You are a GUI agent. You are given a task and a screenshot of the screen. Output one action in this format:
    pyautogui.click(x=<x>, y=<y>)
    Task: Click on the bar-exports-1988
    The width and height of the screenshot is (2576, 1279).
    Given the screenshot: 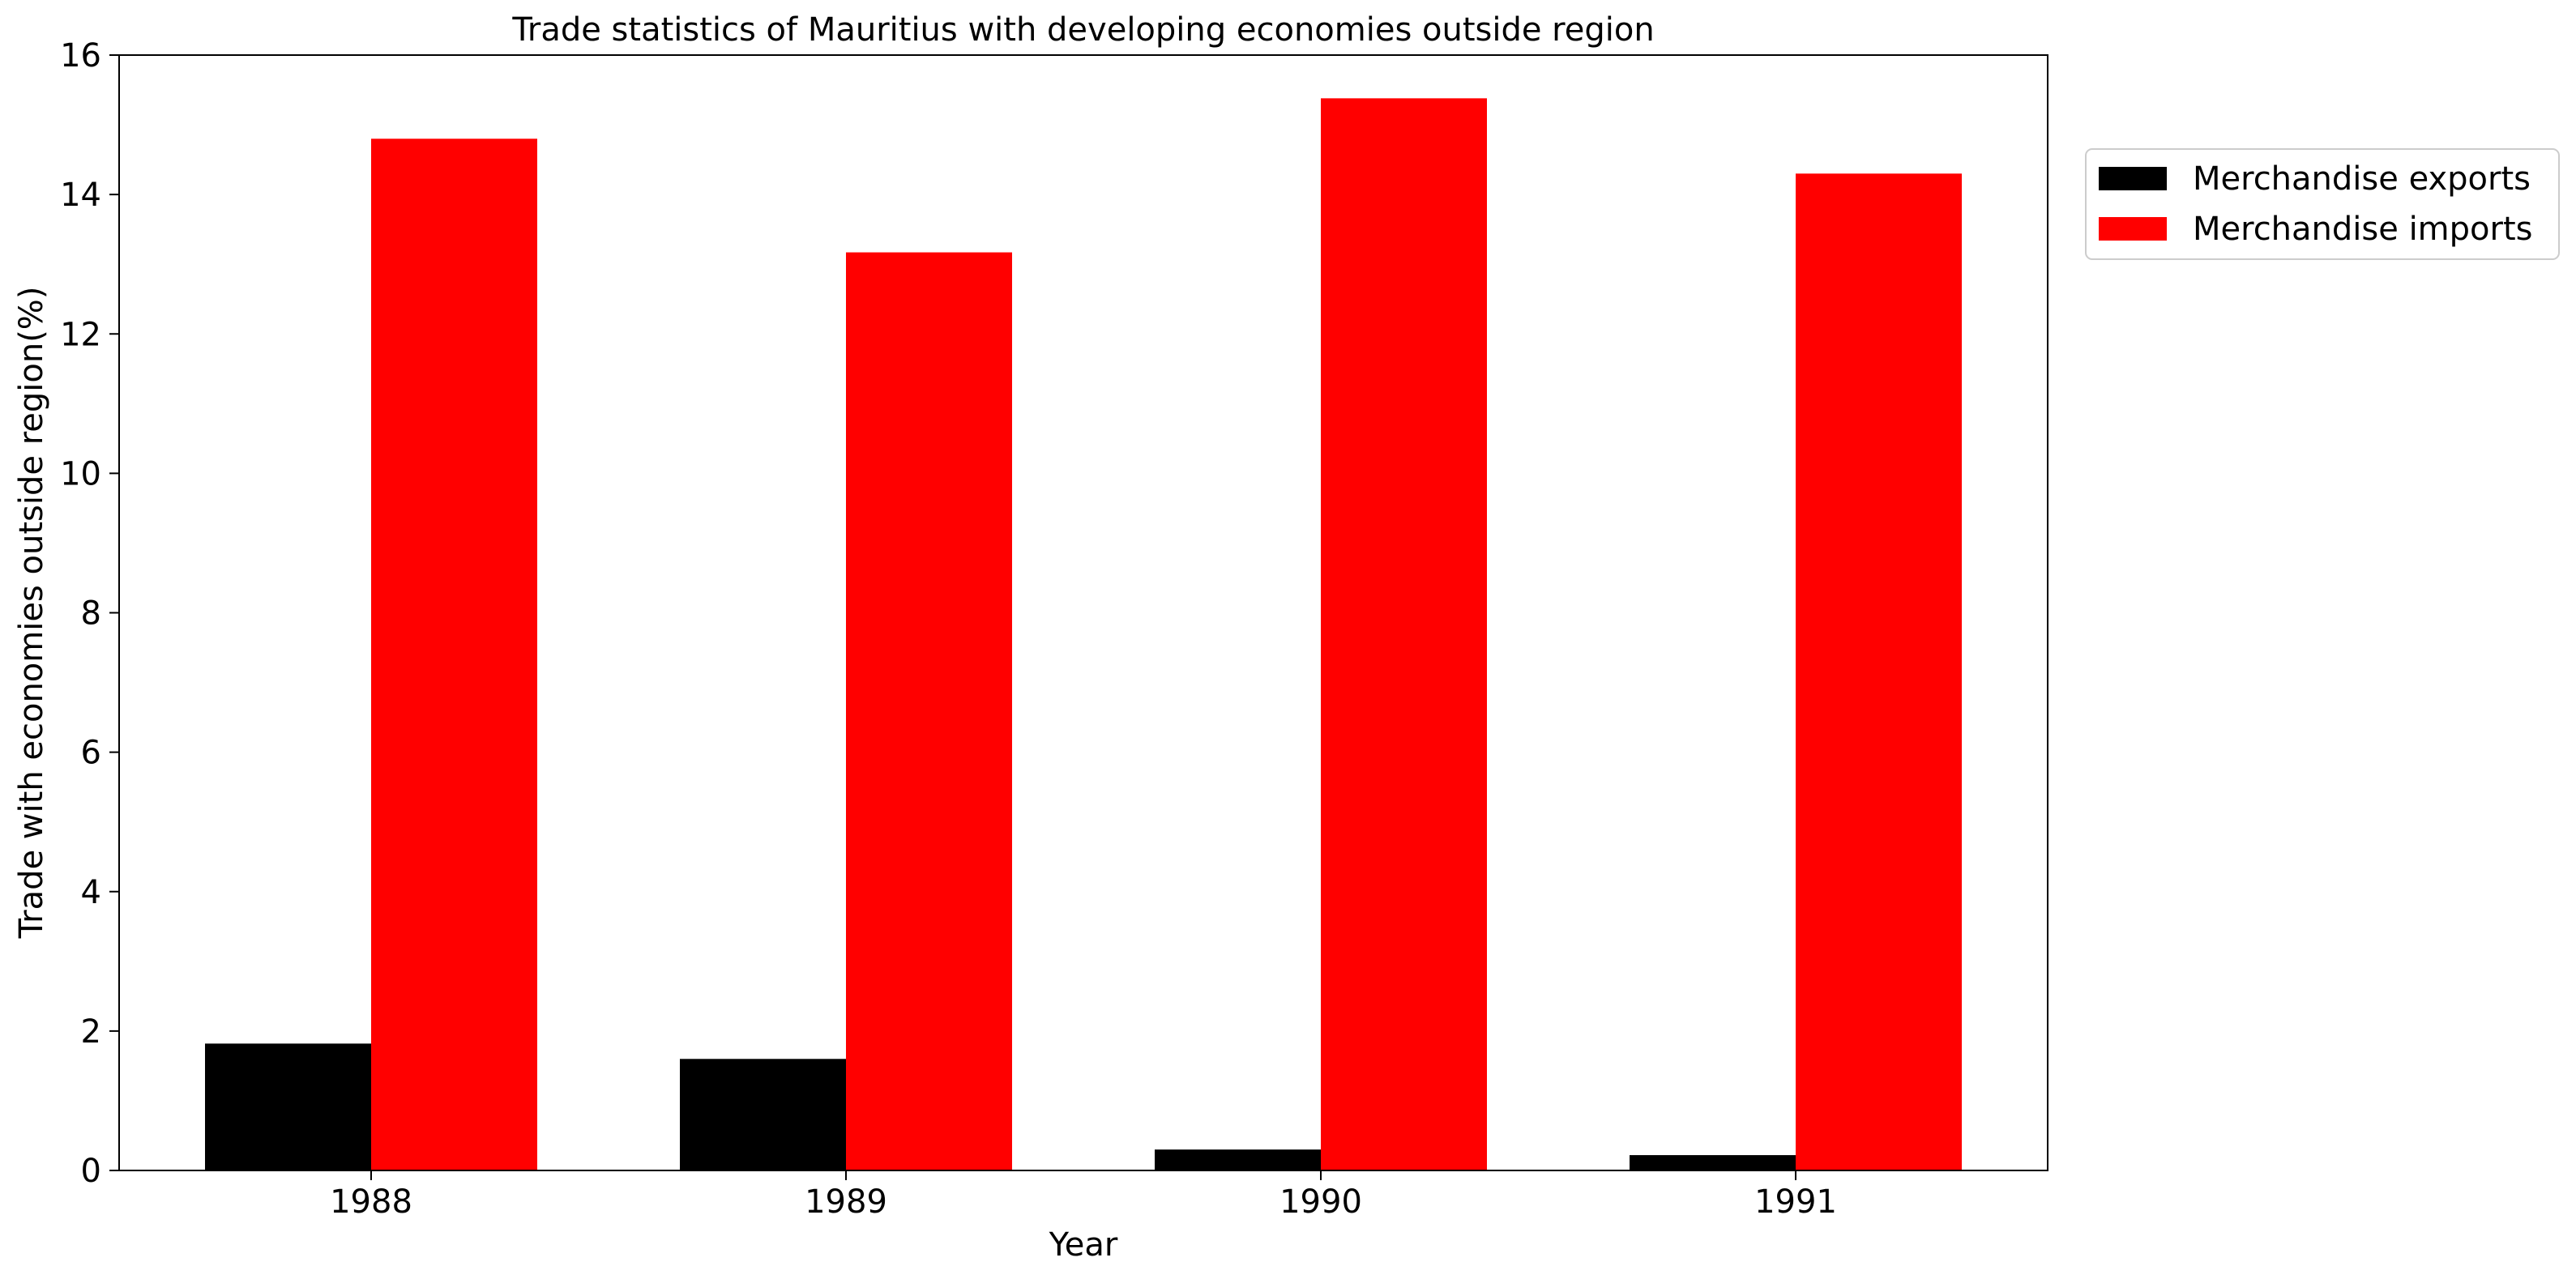 What is the action you would take?
    pyautogui.click(x=288, y=1106)
    